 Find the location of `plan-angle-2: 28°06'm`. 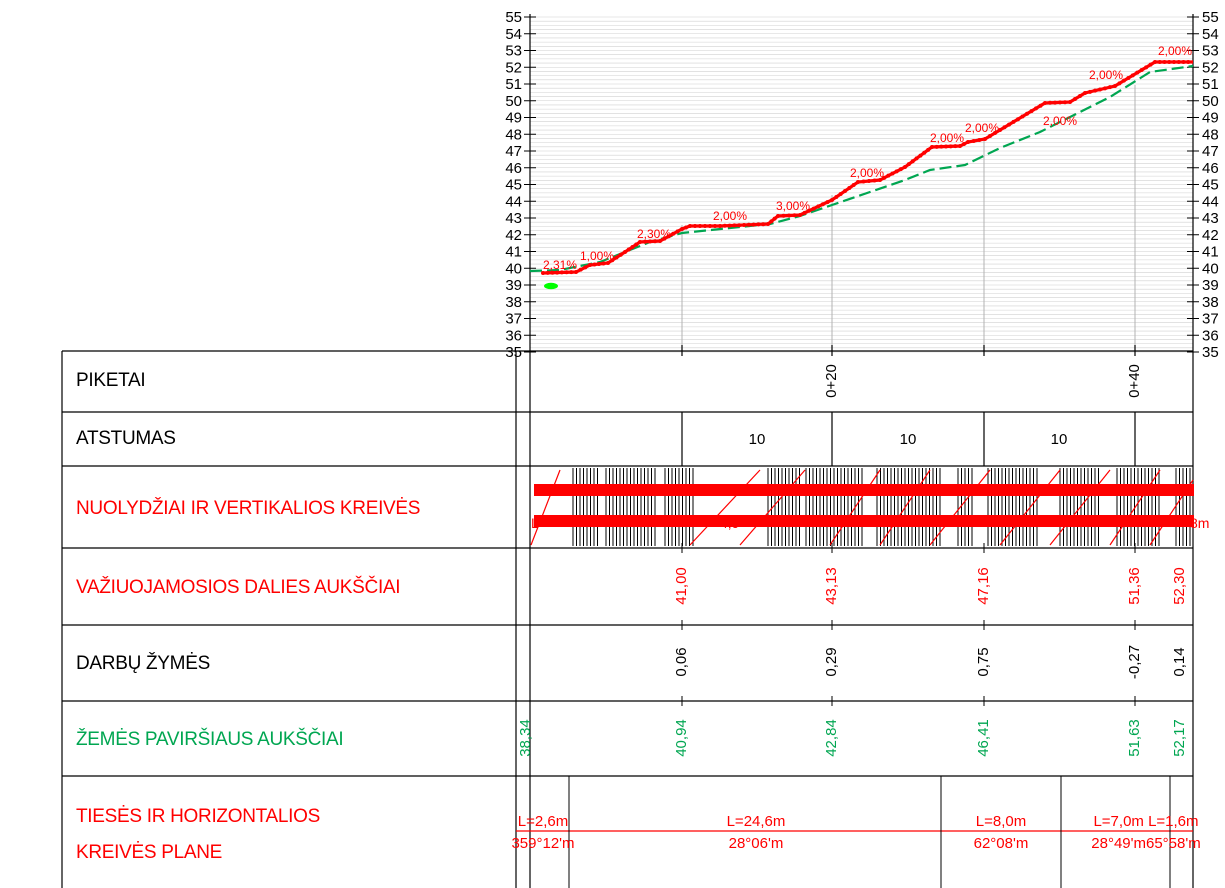

plan-angle-2: 28°06'm is located at coordinates (756, 843).